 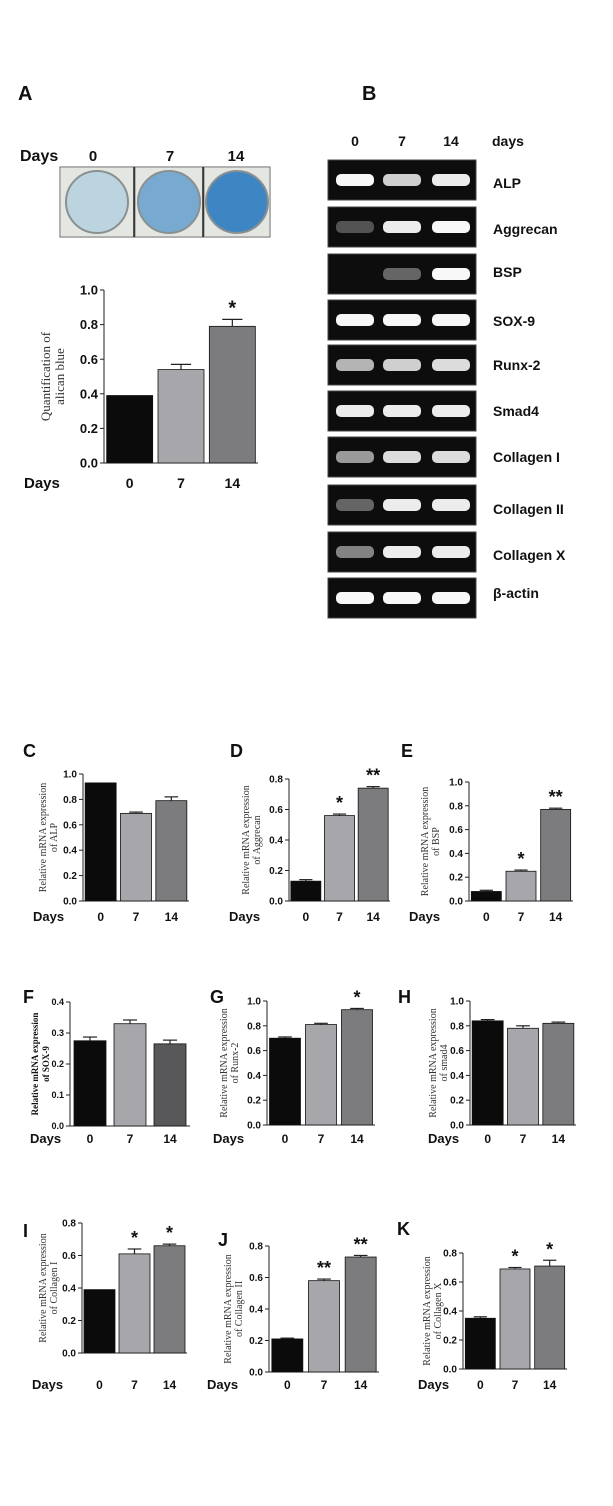 What do you see at coordinates (59, 376) in the screenshot?
I see `y-axis-label: alican blue` at bounding box center [59, 376].